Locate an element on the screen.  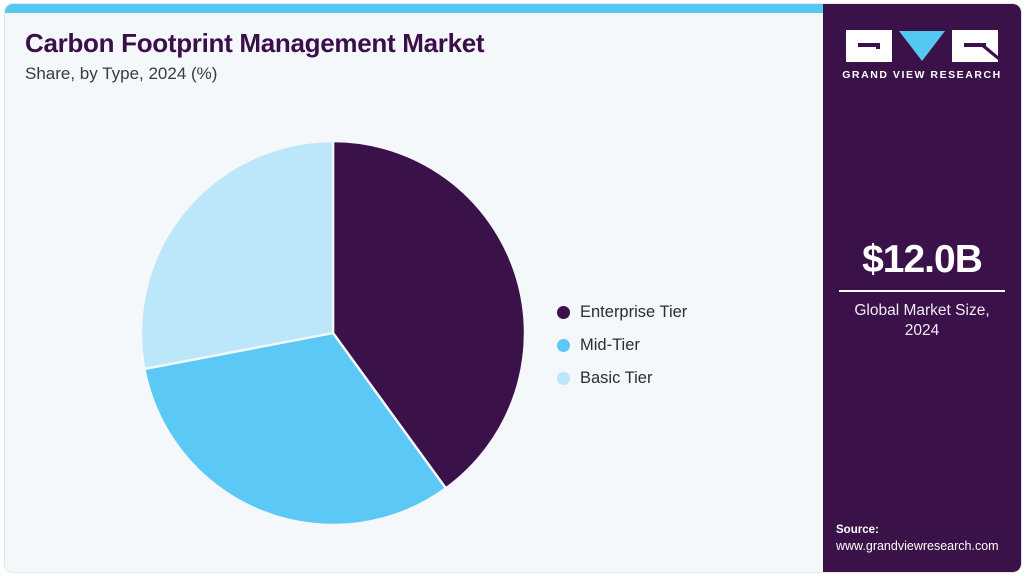
legend-item-enterprise-tier: Enterprise Tier is located at coordinates (672, 312).